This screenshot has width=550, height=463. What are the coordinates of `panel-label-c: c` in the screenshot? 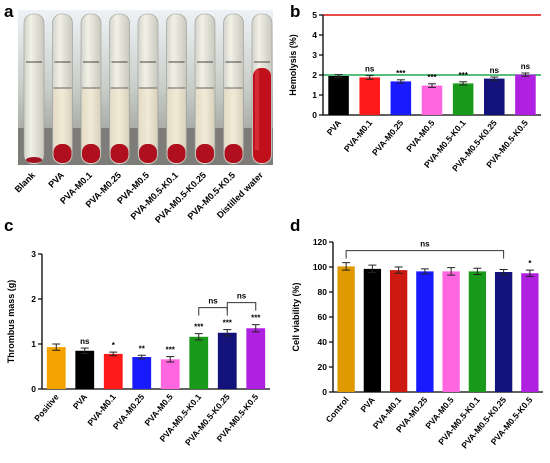 It's located at (9, 225).